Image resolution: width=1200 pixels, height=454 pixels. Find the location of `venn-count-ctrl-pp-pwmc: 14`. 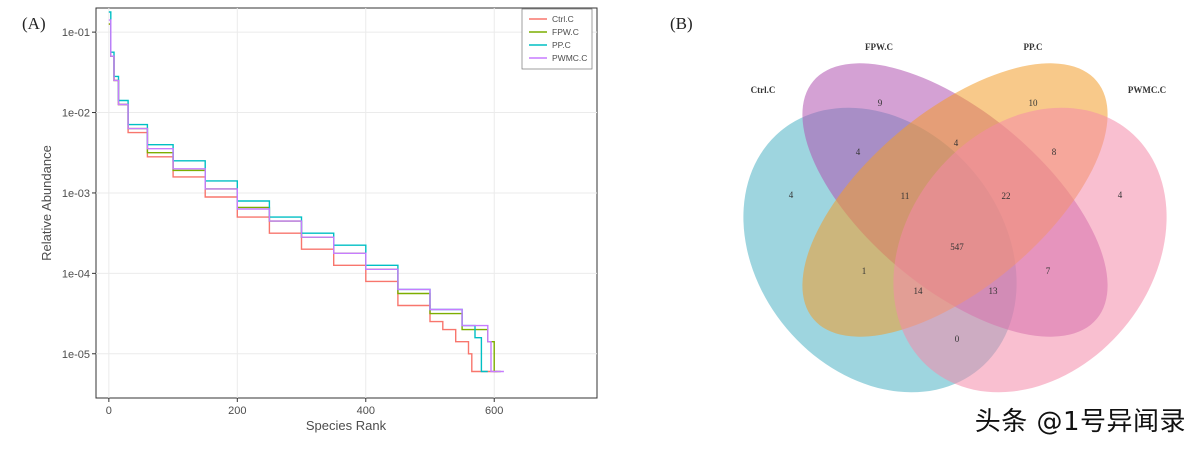

venn-count-ctrl-pp-pwmc: 14 is located at coordinates (919, 291).